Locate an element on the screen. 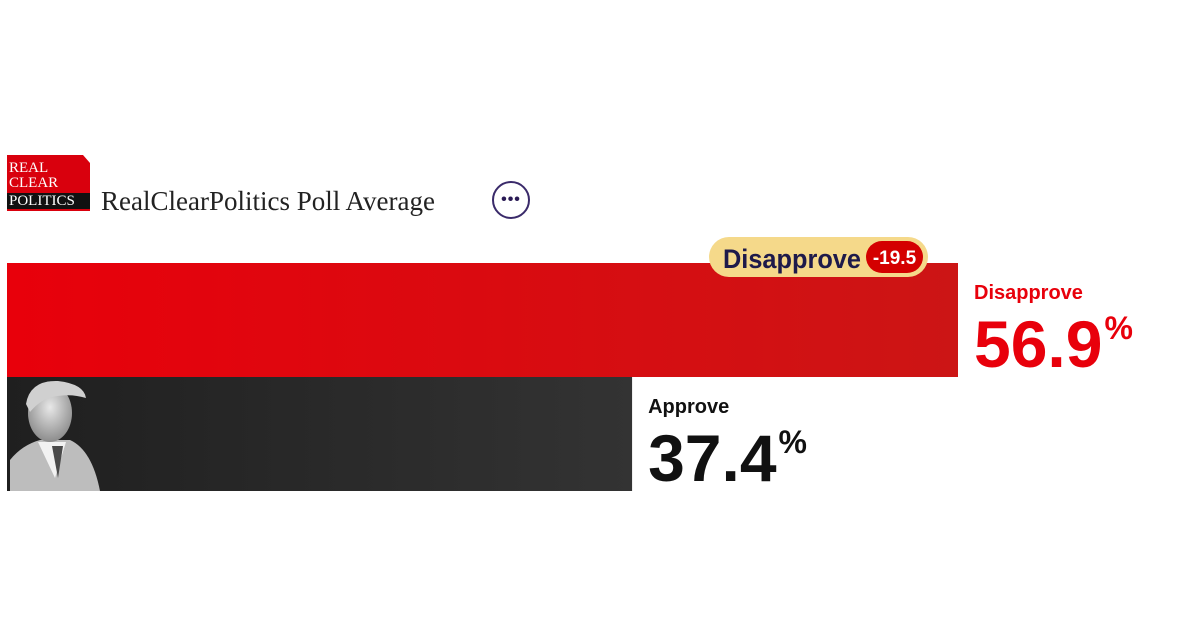  disapprove-label: Disapprove is located at coordinates (1028, 293).